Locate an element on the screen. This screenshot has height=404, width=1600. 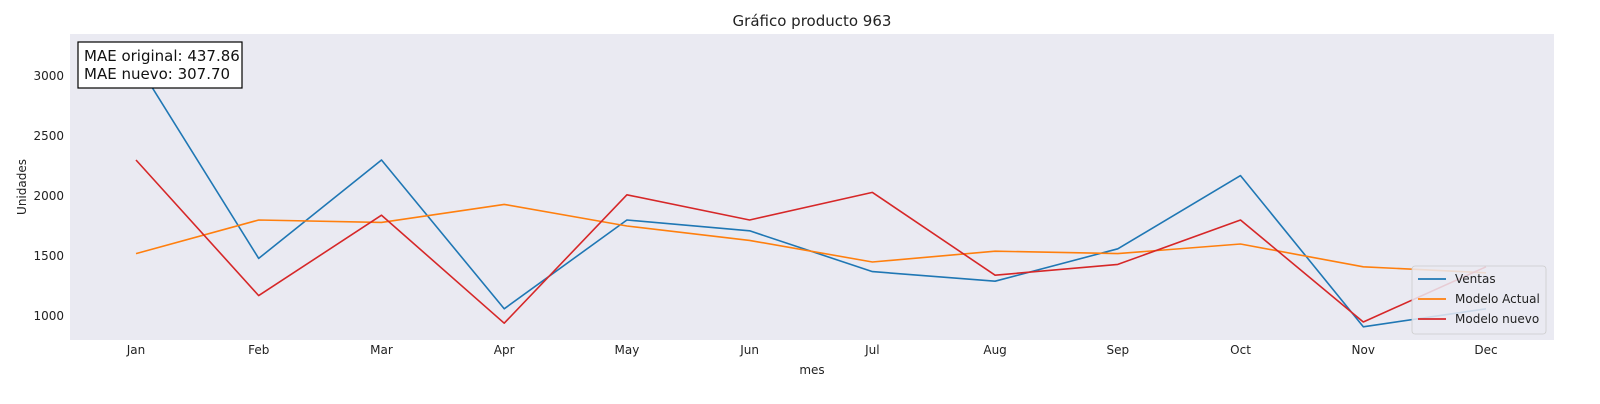
x-tick-label-dec: Dec is located at coordinates (1485, 350).